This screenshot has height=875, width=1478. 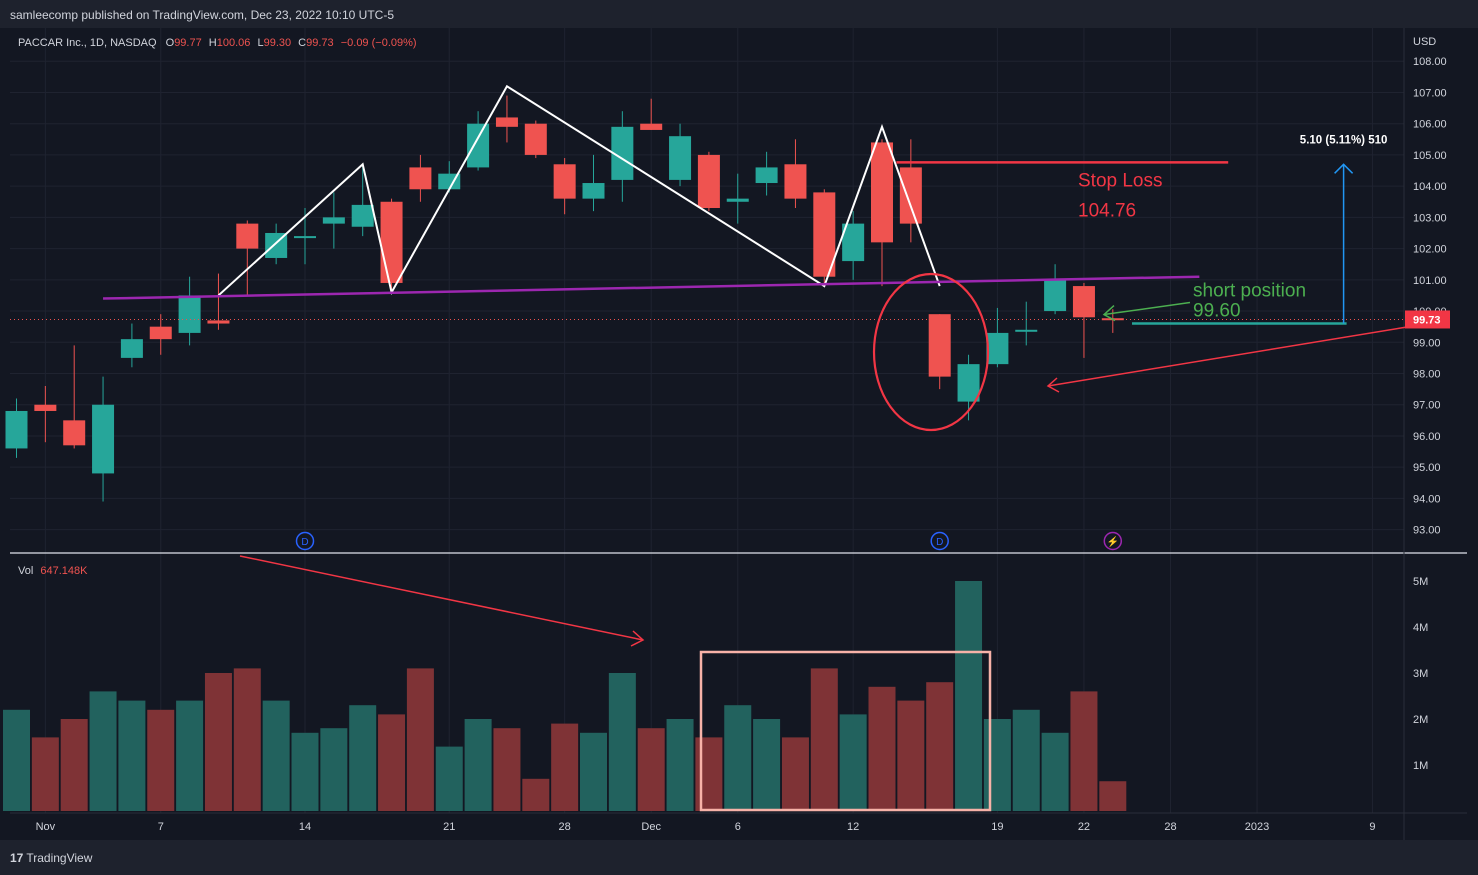 What do you see at coordinates (1120, 180) in the screenshot?
I see `stop-loss-label: Stop Loss` at bounding box center [1120, 180].